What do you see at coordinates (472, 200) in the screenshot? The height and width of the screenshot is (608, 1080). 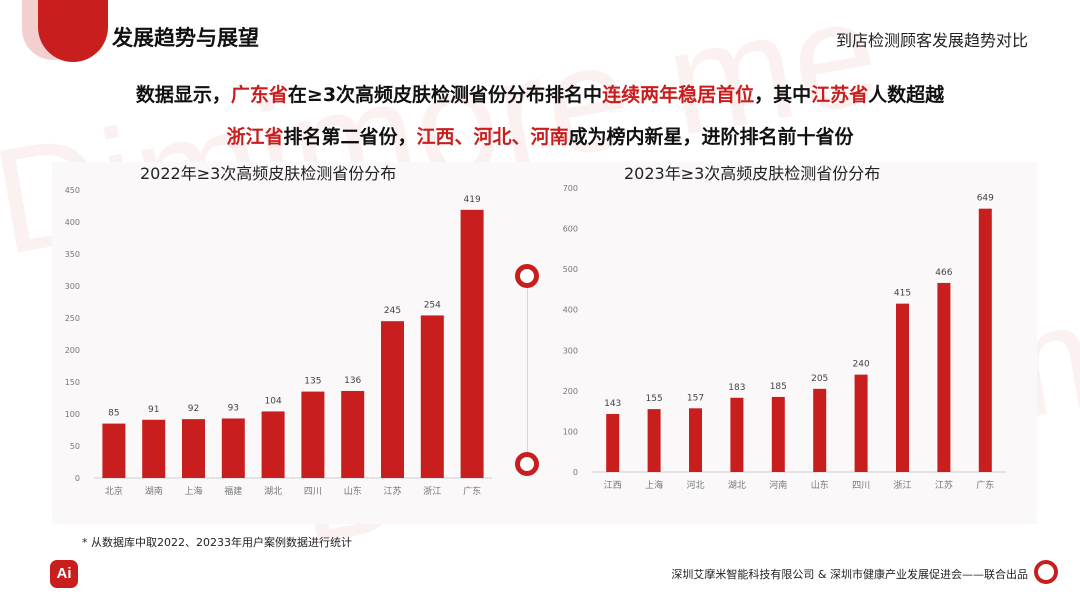 I see `data-label: 419` at bounding box center [472, 200].